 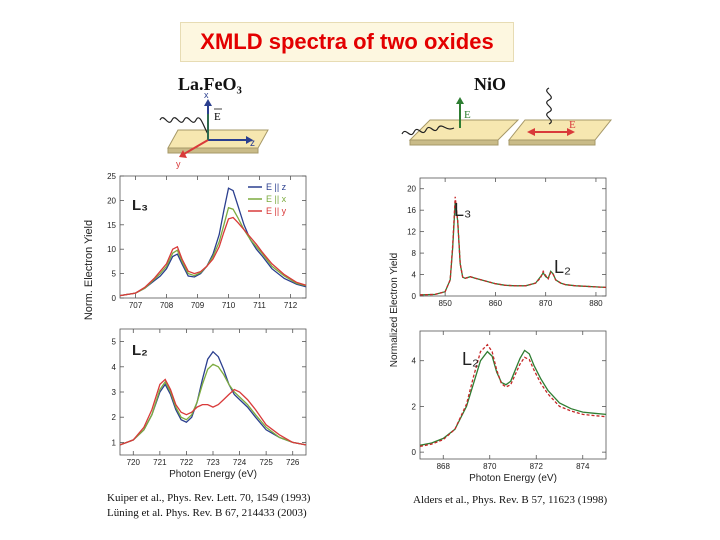 What do you see at coordinates (293, 462) in the screenshot?
I see `x-tick-label: 726` at bounding box center [293, 462].